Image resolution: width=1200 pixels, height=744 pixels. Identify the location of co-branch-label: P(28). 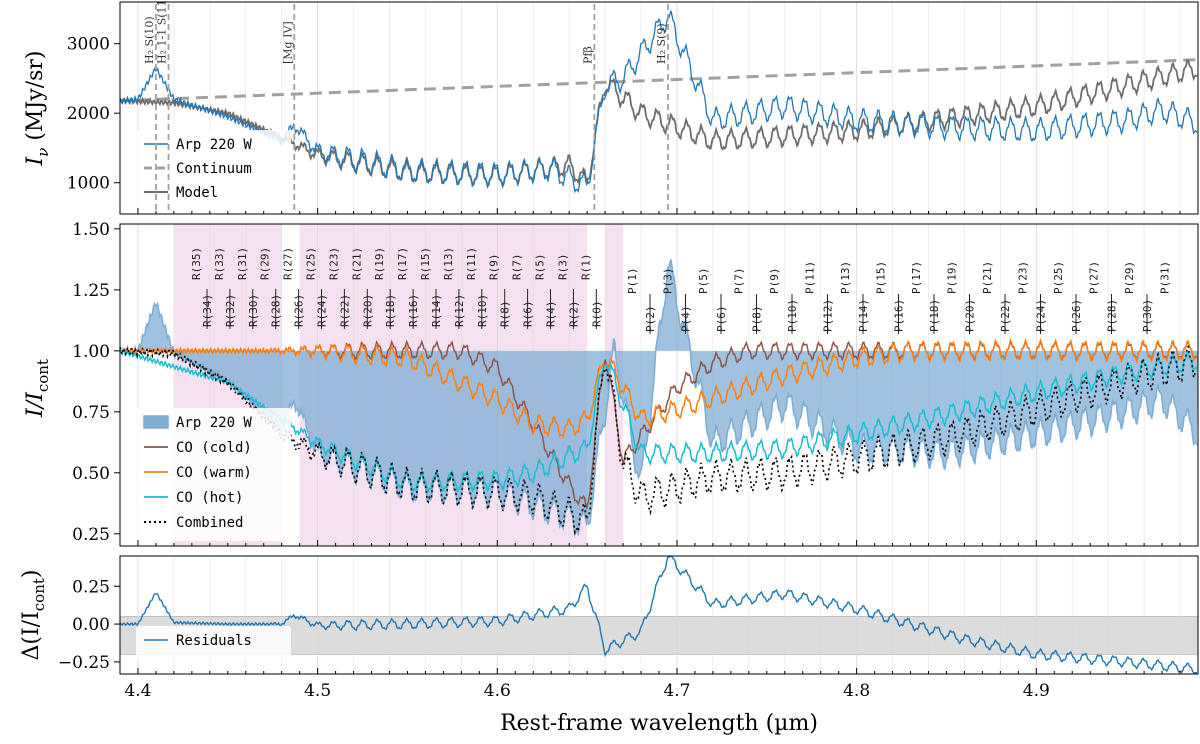
(1112, 315).